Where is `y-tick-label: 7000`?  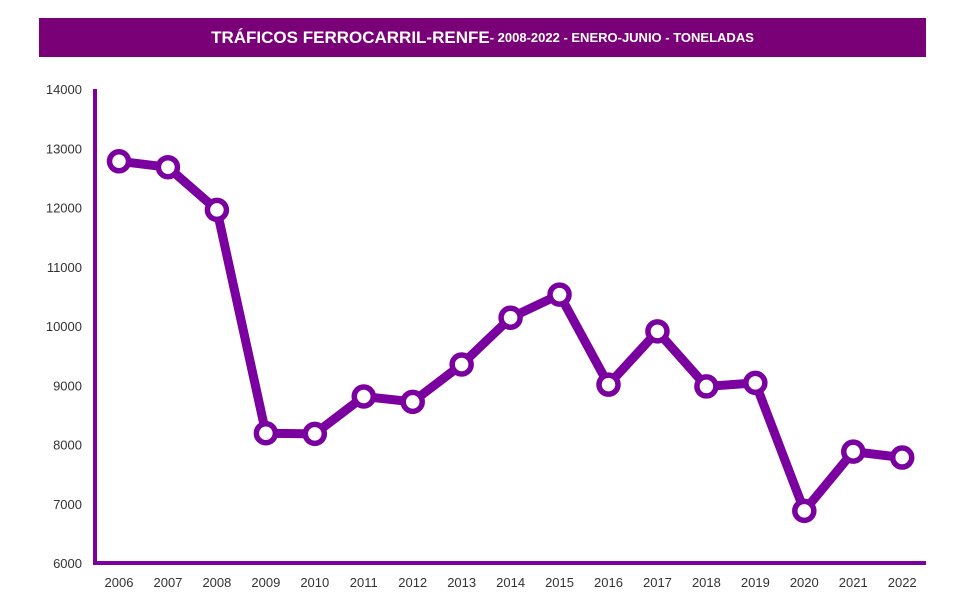 y-tick-label: 7000 is located at coordinates (67, 504).